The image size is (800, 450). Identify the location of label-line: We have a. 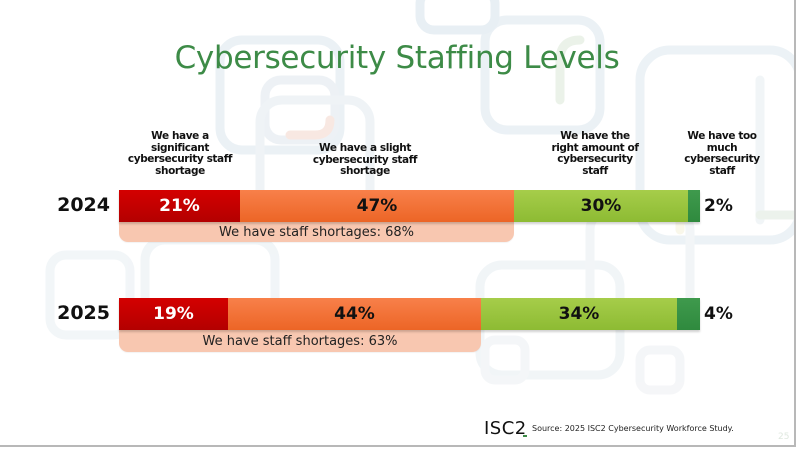
(180, 136).